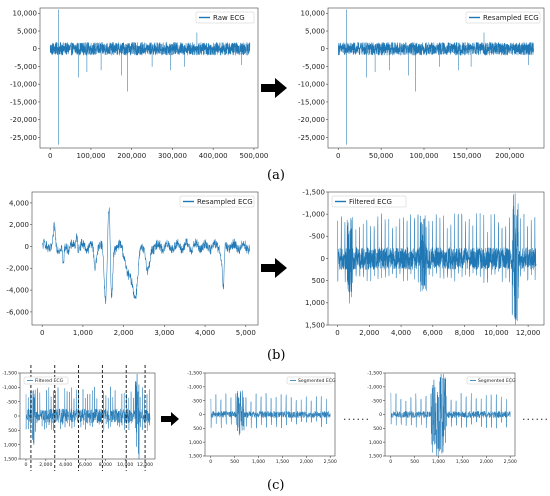  I want to click on x-tick-label: 6,000, so click(433, 333).